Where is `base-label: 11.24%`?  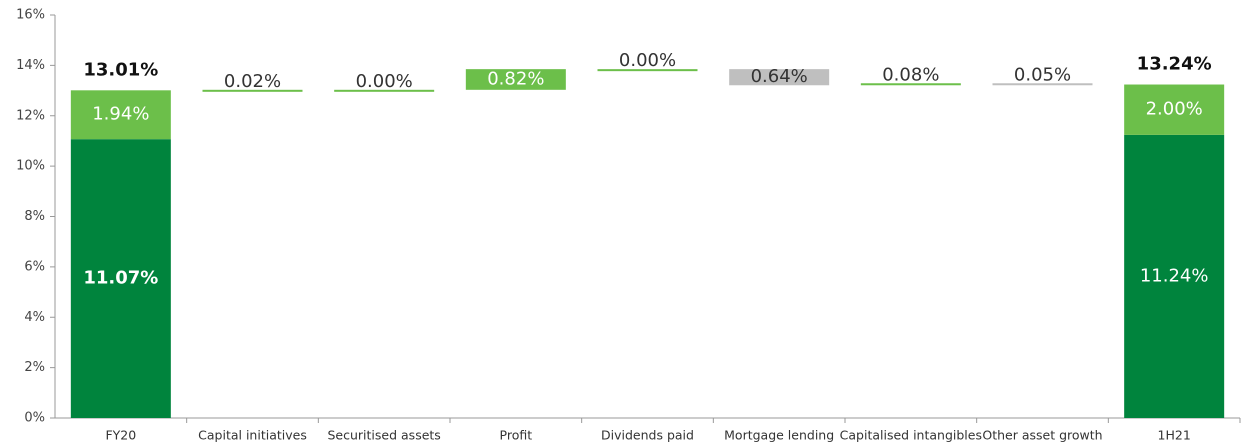
base-label: 11.24% is located at coordinates (1174, 275).